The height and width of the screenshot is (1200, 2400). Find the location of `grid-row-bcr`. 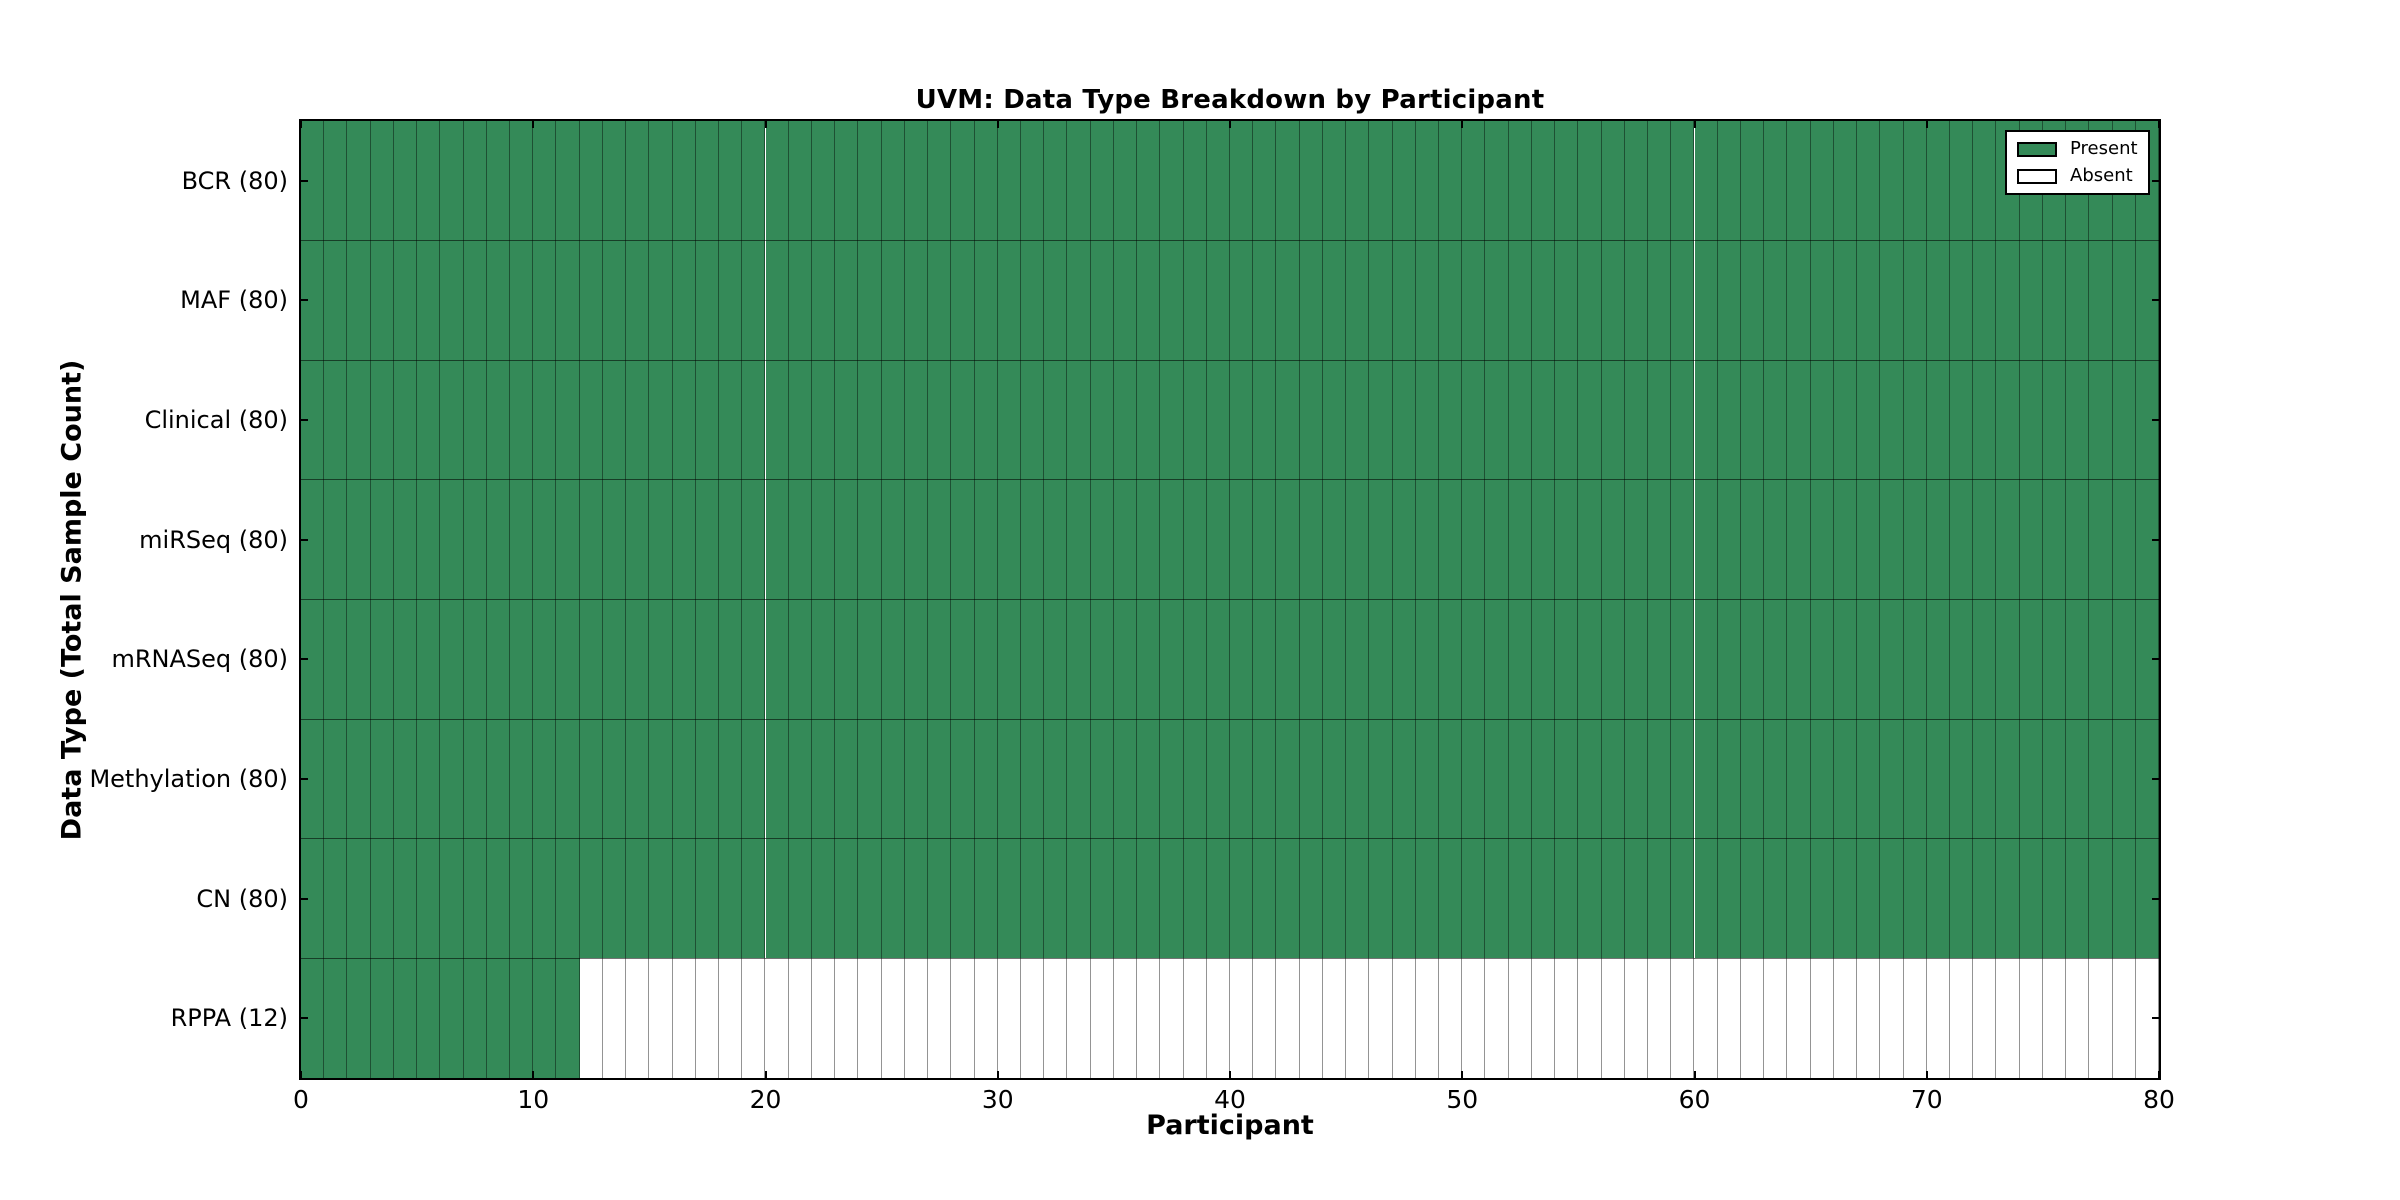

grid-row-bcr is located at coordinates (1230, 181).